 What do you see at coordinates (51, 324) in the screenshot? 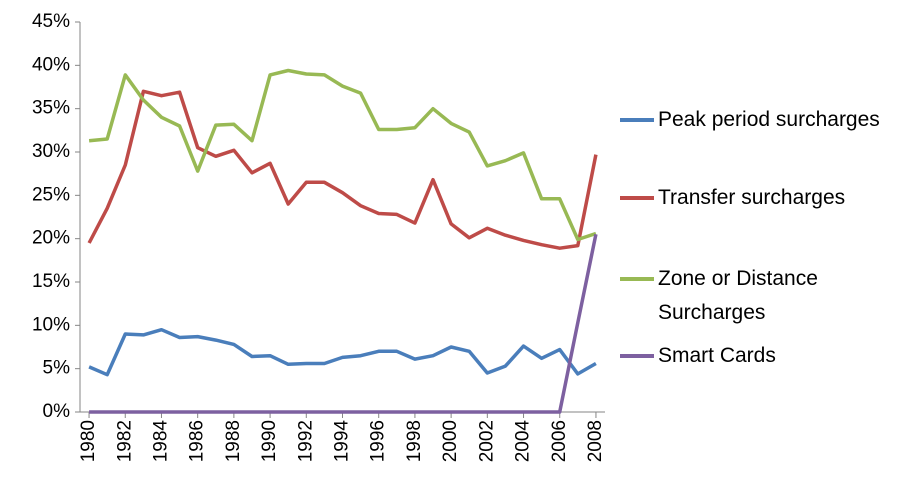
I see `y-tick-label: 10%` at bounding box center [51, 324].